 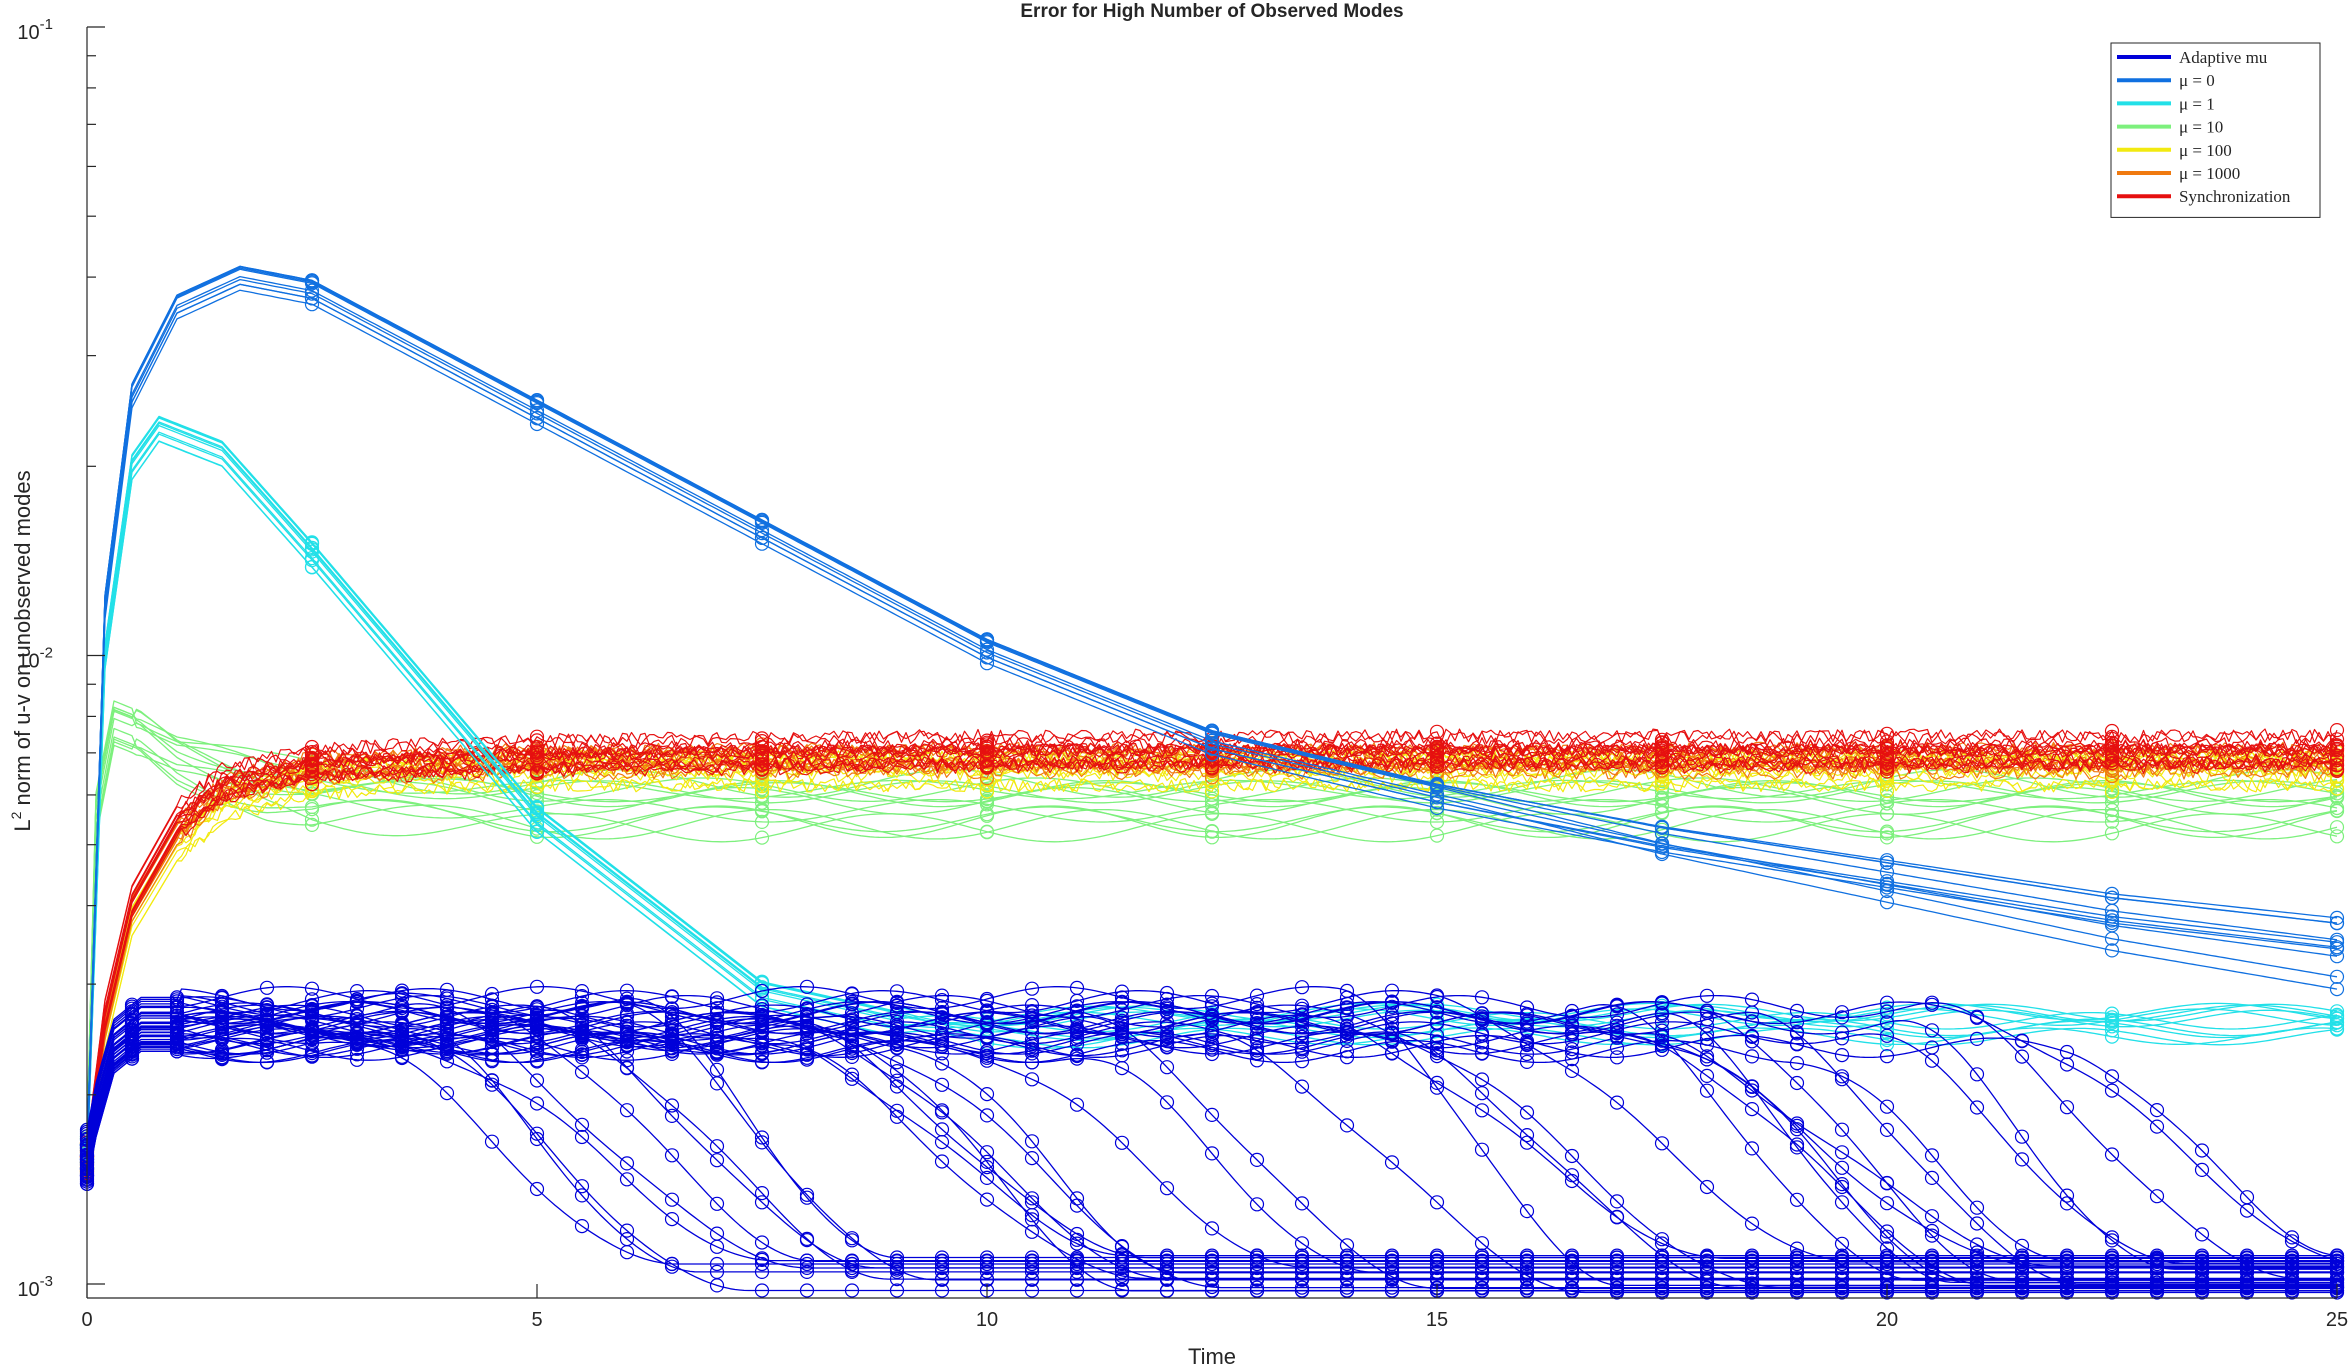 I want to click on x-tick-label: 5, so click(x=536, y=1320).